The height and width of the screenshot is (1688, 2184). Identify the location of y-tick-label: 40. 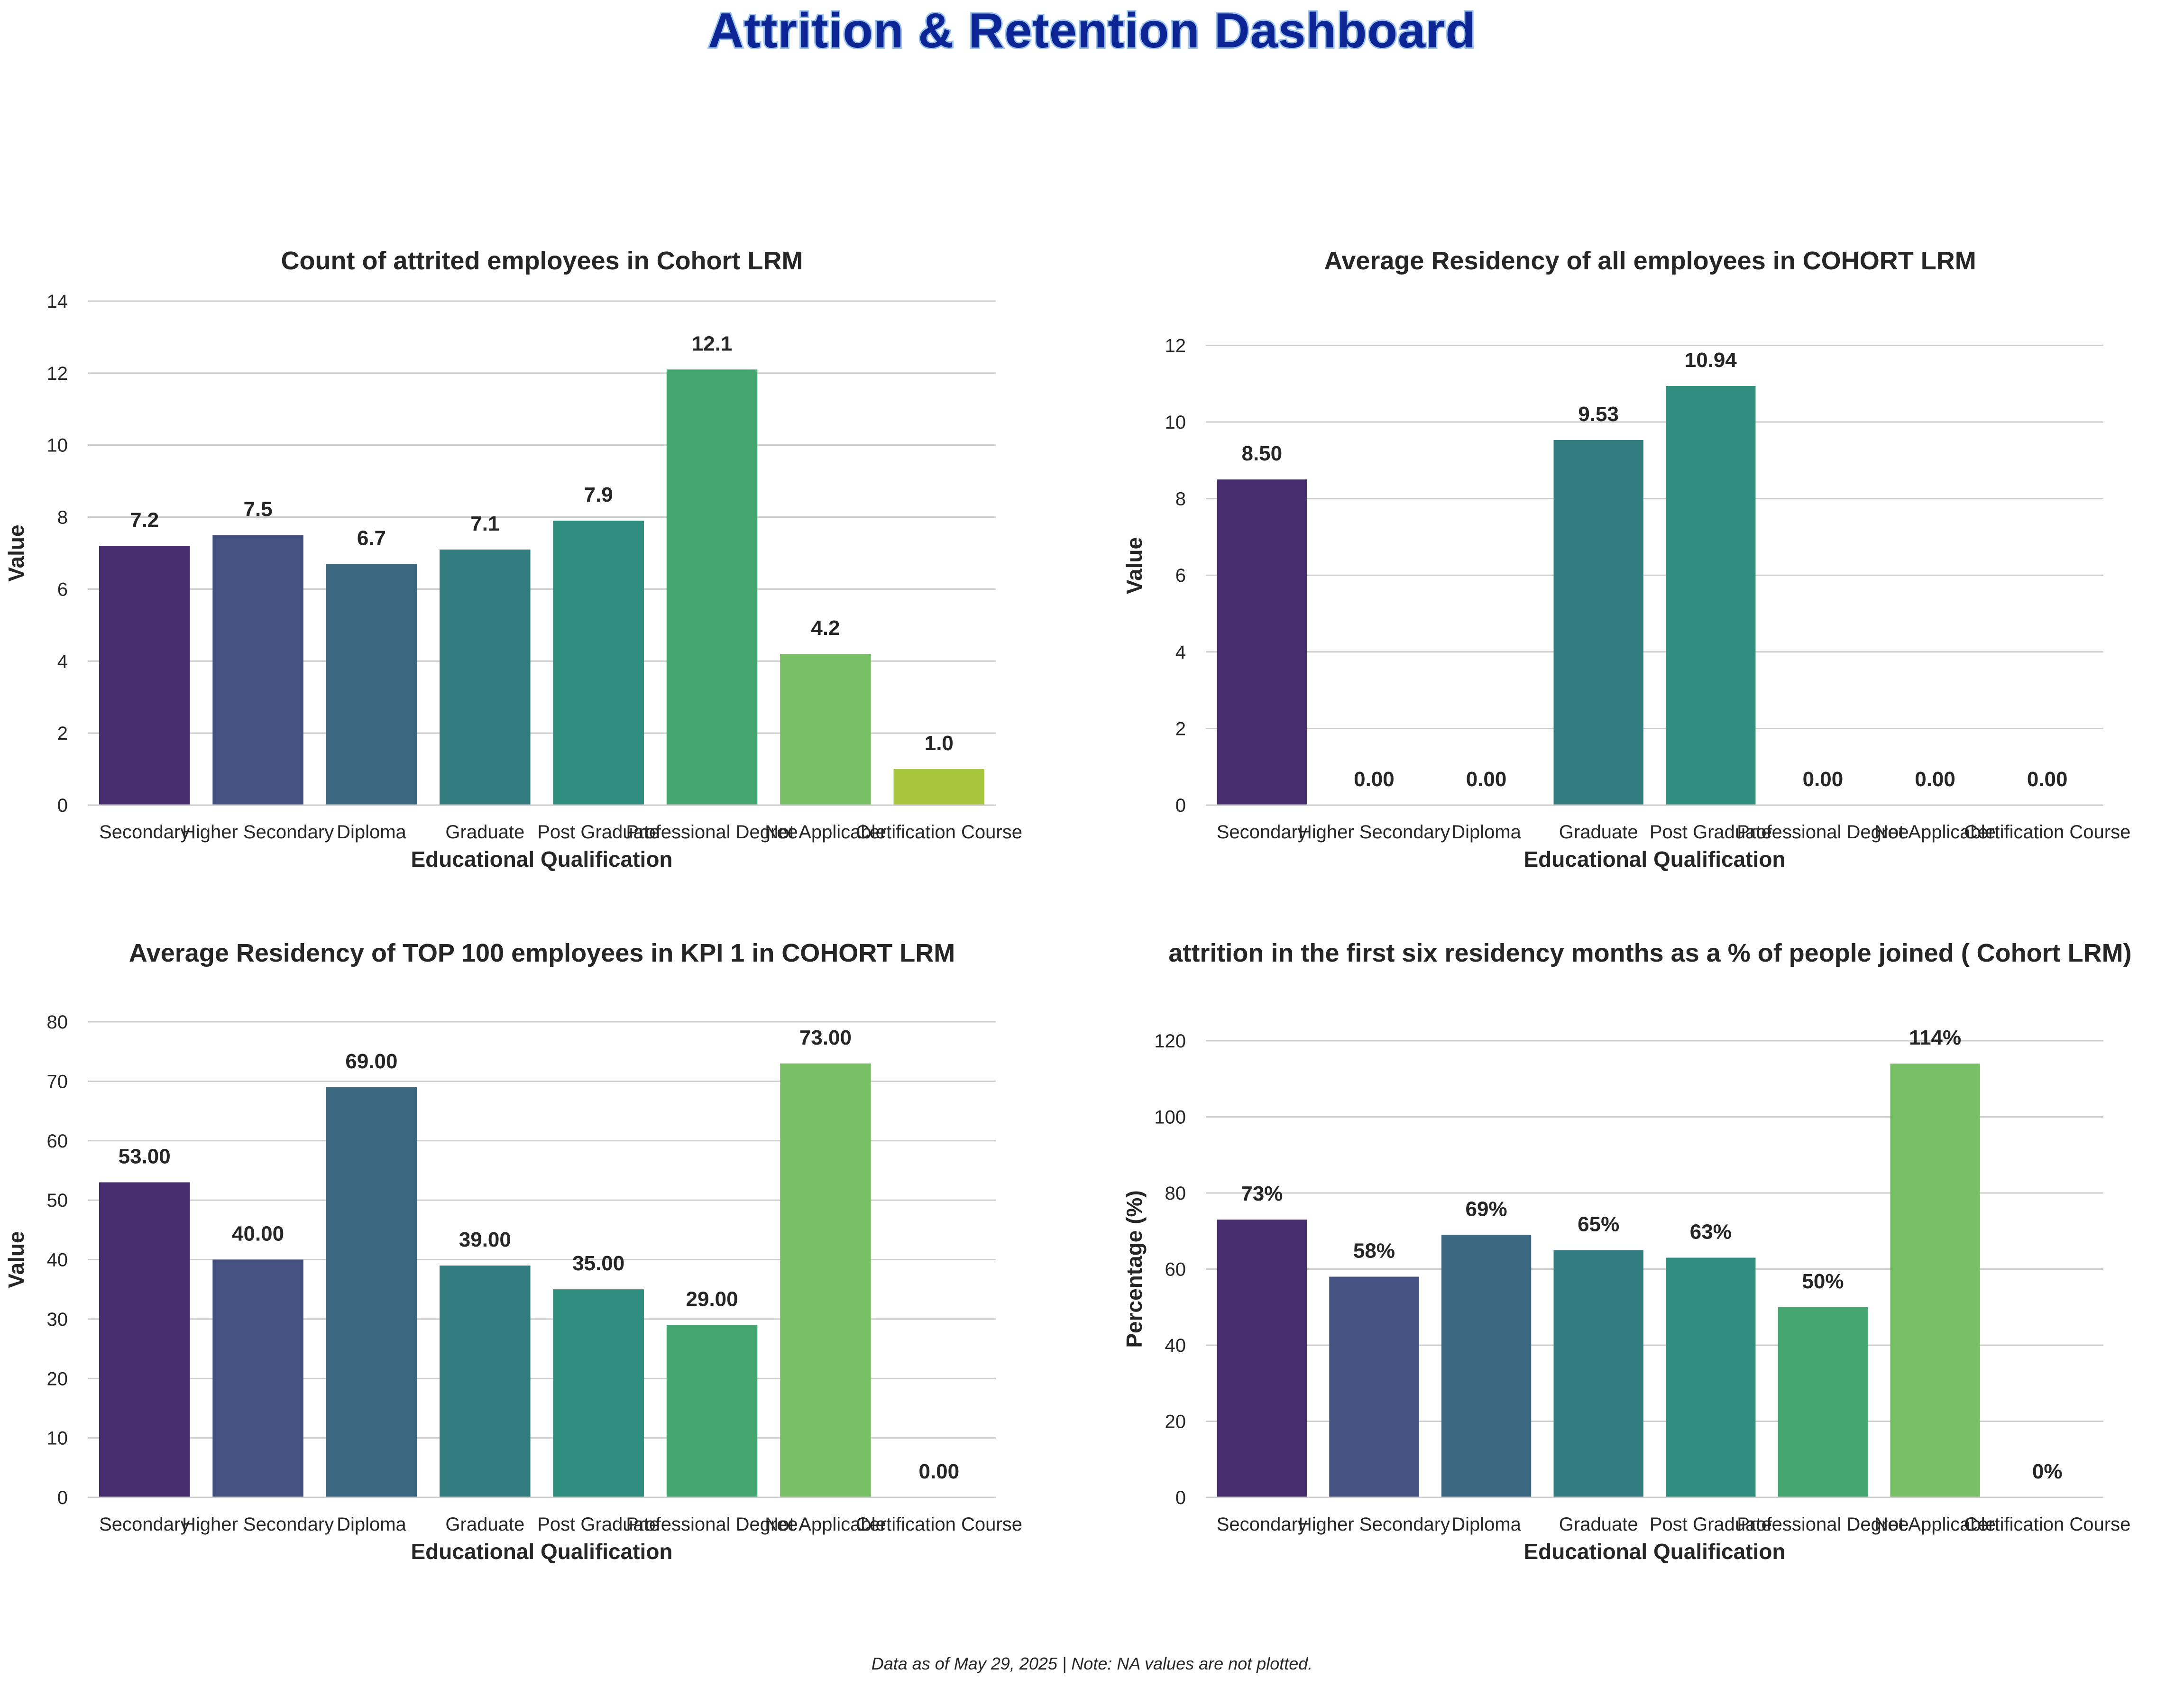
(58, 1261).